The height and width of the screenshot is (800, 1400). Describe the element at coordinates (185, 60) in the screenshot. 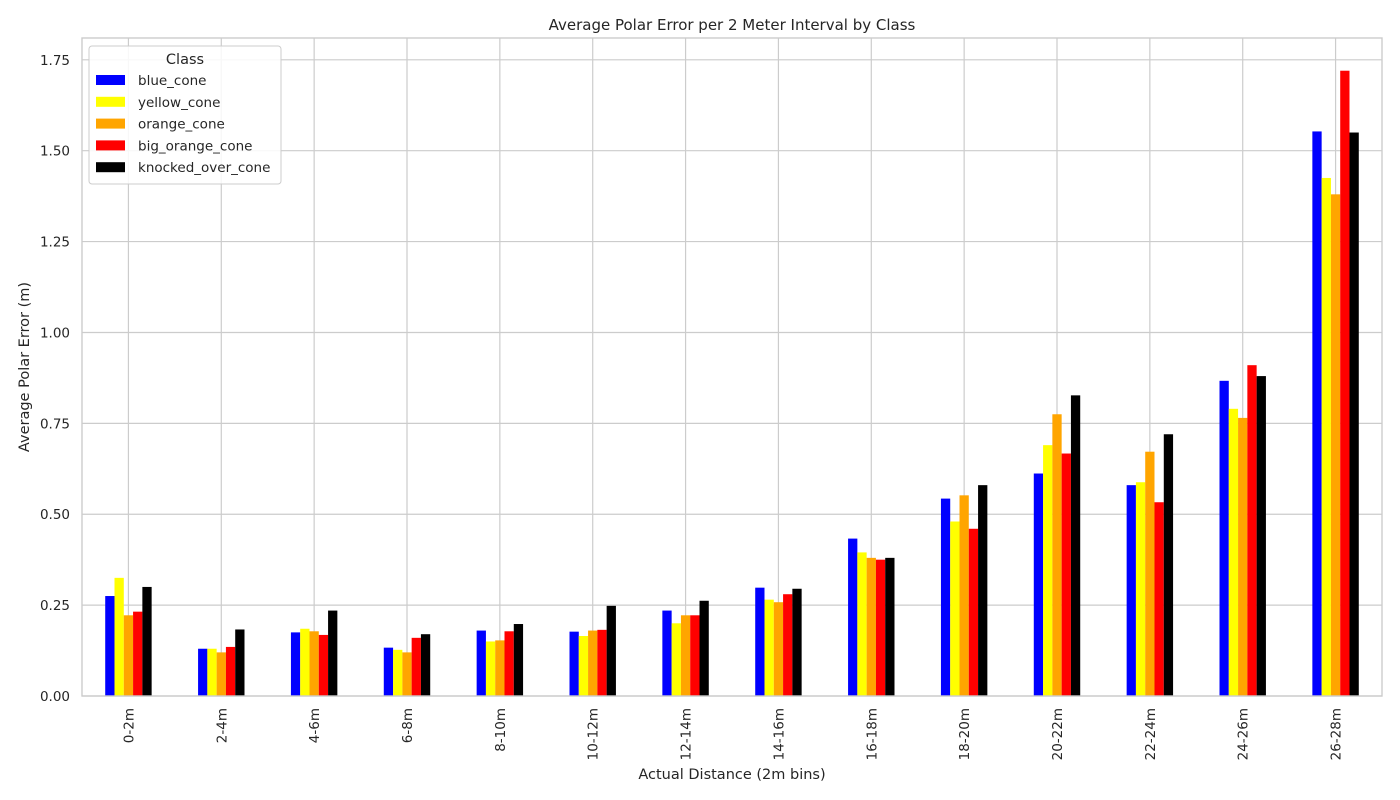

I see `legend-title: Class` at that location.